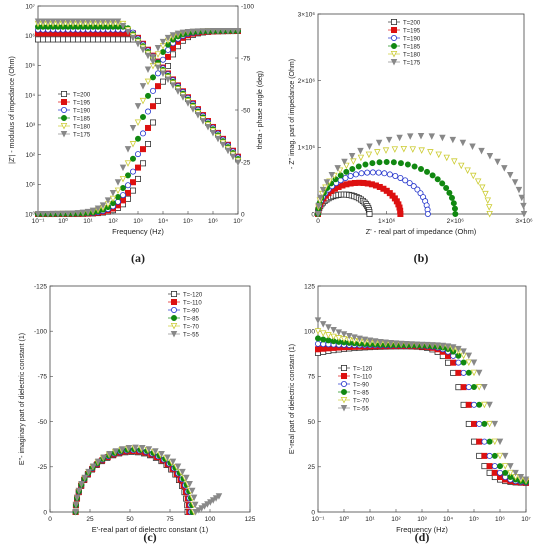 This screenshot has height=555, width=536. Describe the element at coordinates (312, 377) in the screenshot. I see `y-tick-label: 75` at that location.